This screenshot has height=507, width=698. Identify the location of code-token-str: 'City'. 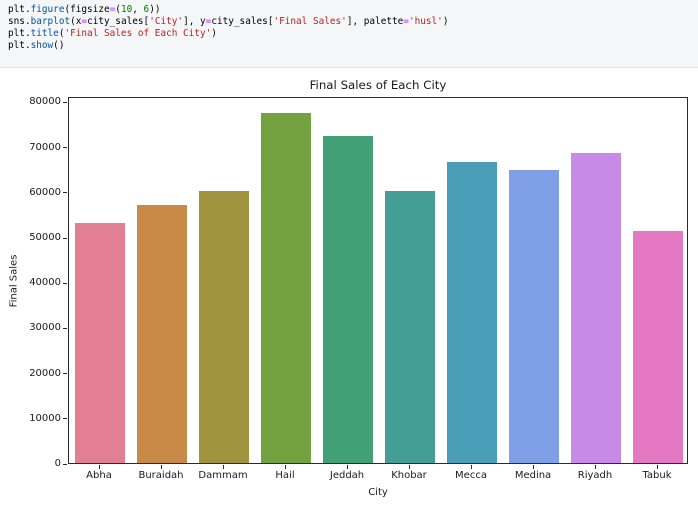
(166, 21).